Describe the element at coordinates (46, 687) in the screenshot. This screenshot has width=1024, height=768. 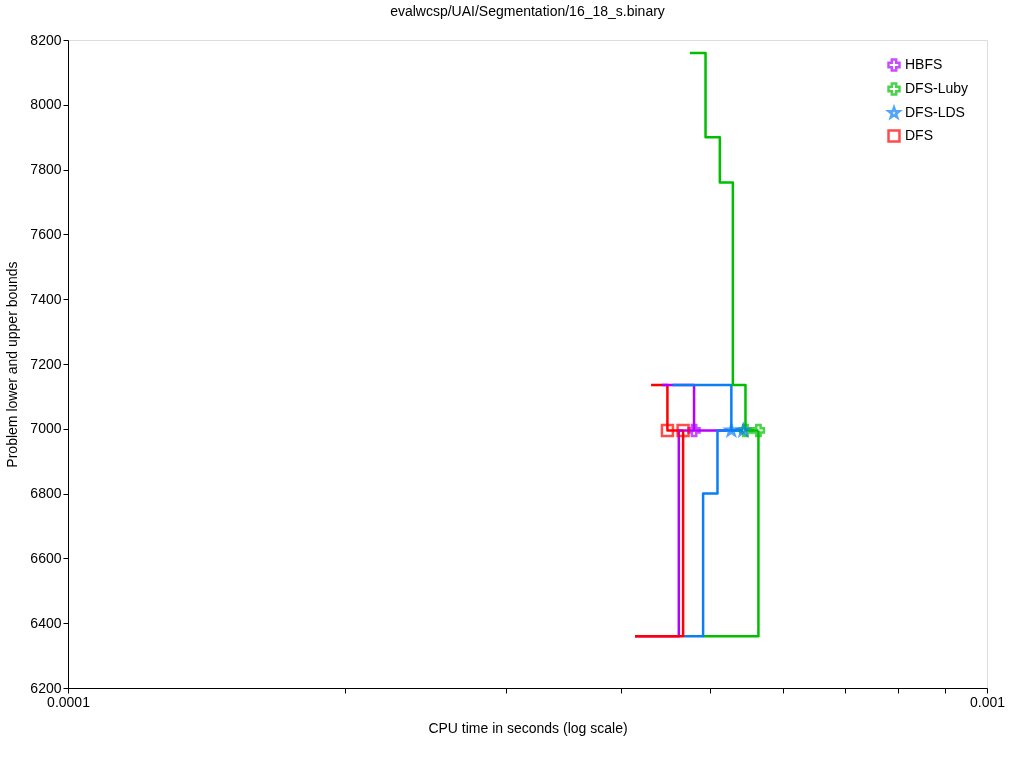
I see `y-tick-label: 6200` at that location.